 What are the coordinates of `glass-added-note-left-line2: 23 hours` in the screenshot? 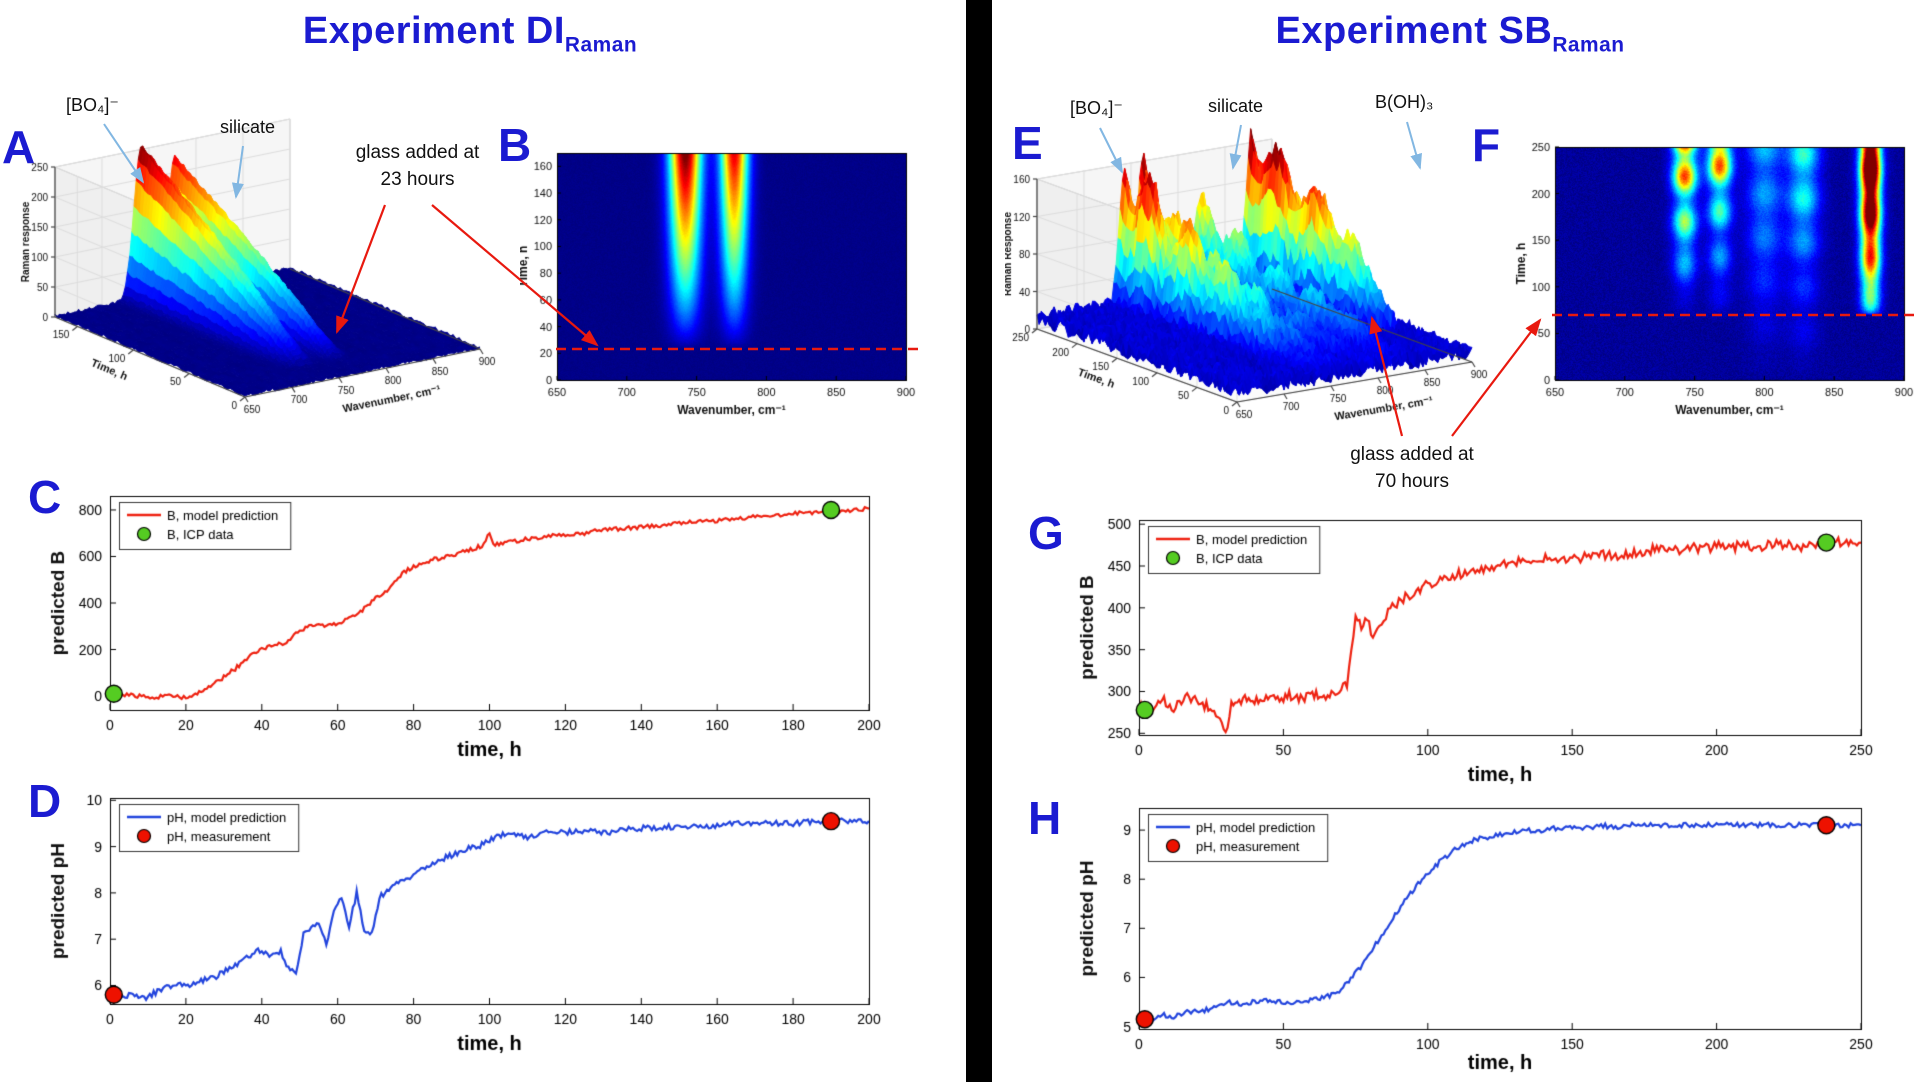 It's located at (417, 179).